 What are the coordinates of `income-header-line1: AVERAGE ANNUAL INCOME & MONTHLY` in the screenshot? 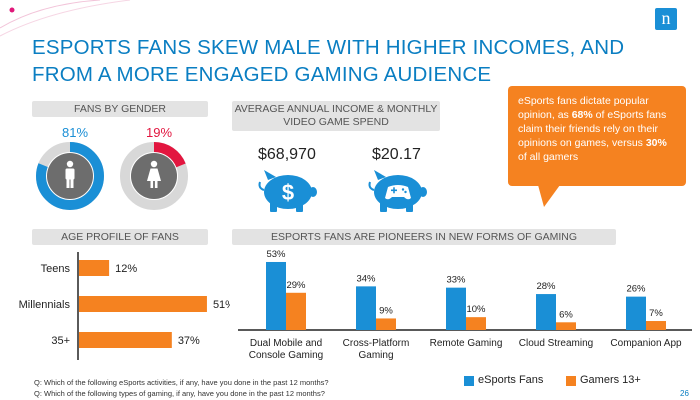 It's located at (336, 109).